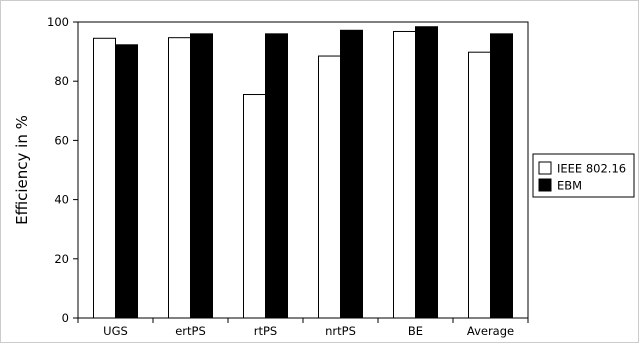  Describe the element at coordinates (62, 170) in the screenshot. I see `y-axis-ticks: 0 20 40 60 80 100` at that location.